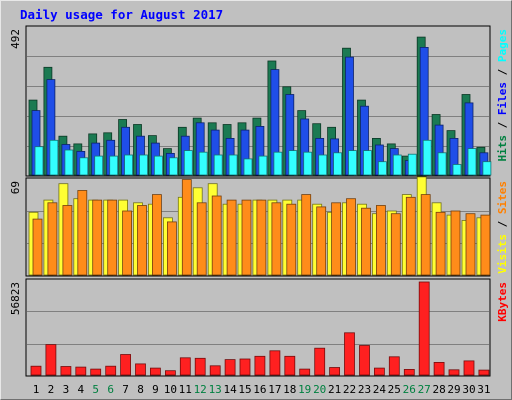  Describe the element at coordinates (122, 14) in the screenshot. I see `chart-title: Daily usage for August 2017` at that location.